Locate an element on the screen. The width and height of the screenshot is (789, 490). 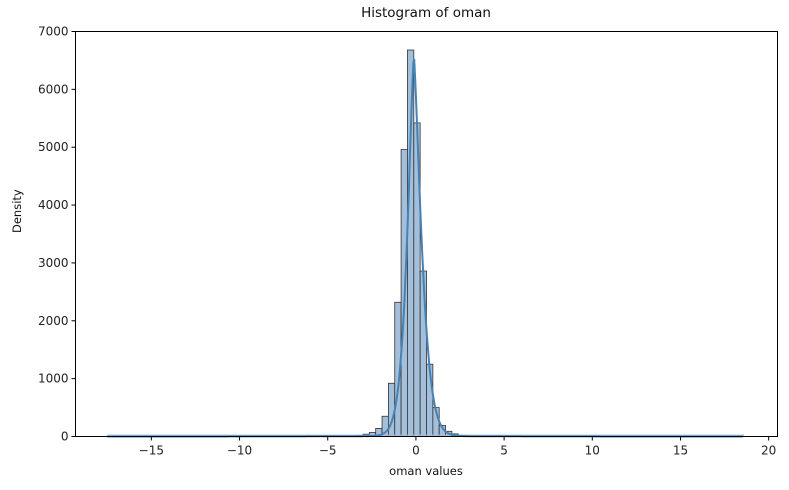
y-tick-label: 3000 is located at coordinates (53, 263).